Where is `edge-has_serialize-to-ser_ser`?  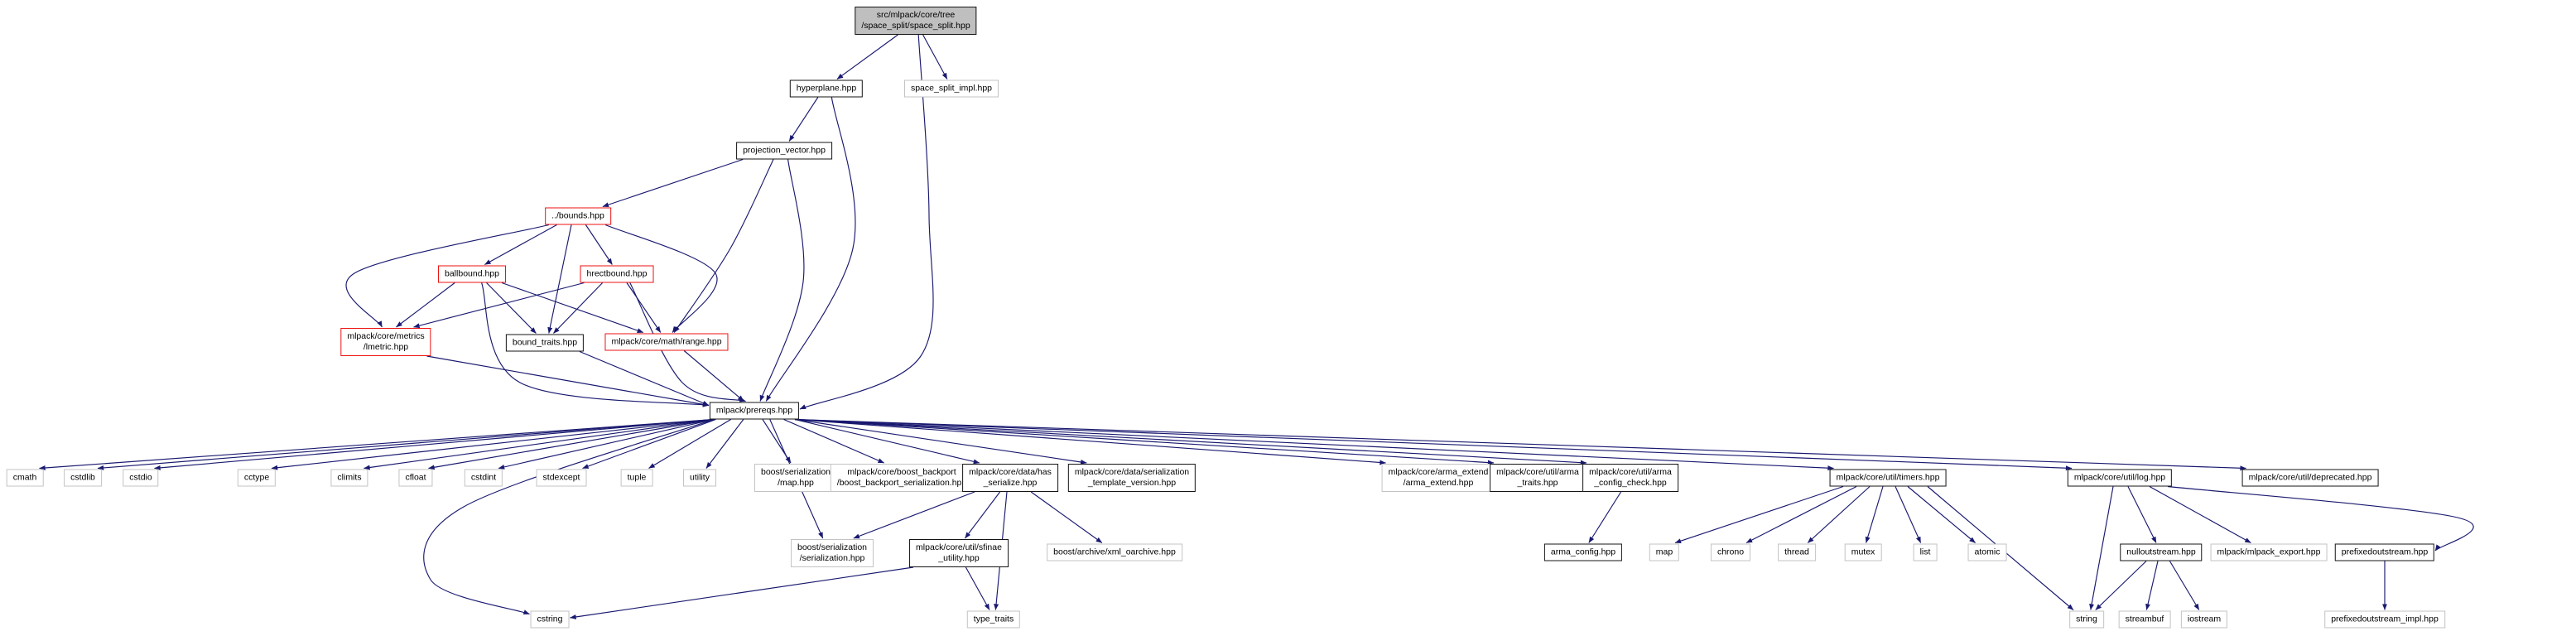 edge-has_serialize-to-ser_ser is located at coordinates (914, 515).